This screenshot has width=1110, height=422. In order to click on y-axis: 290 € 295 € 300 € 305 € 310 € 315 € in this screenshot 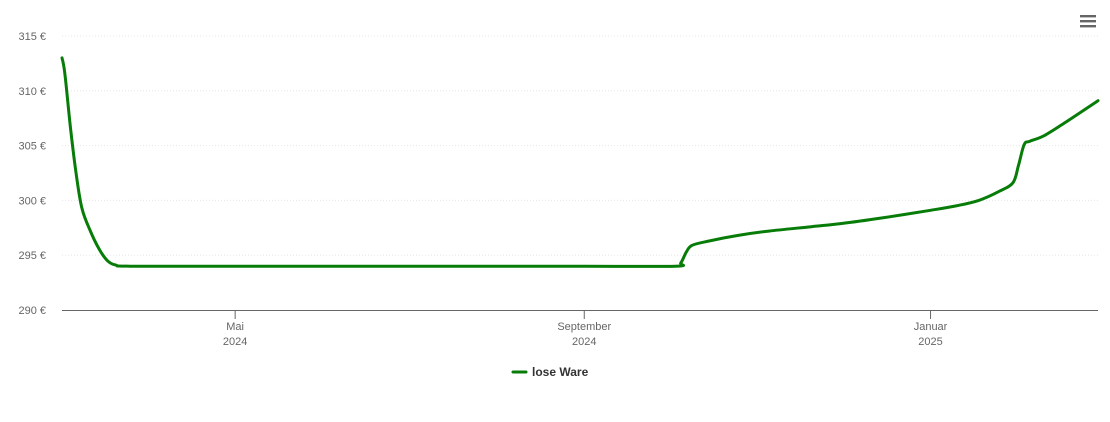, I will do `click(32, 174)`.